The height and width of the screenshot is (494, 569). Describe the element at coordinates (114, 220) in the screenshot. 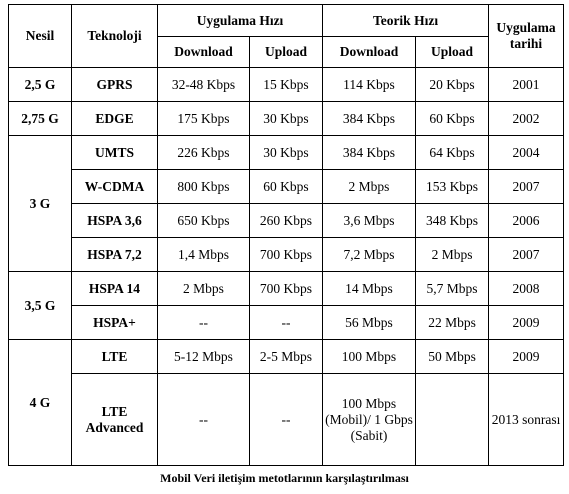

I see `technology-cell: HSPA 3,6` at that location.